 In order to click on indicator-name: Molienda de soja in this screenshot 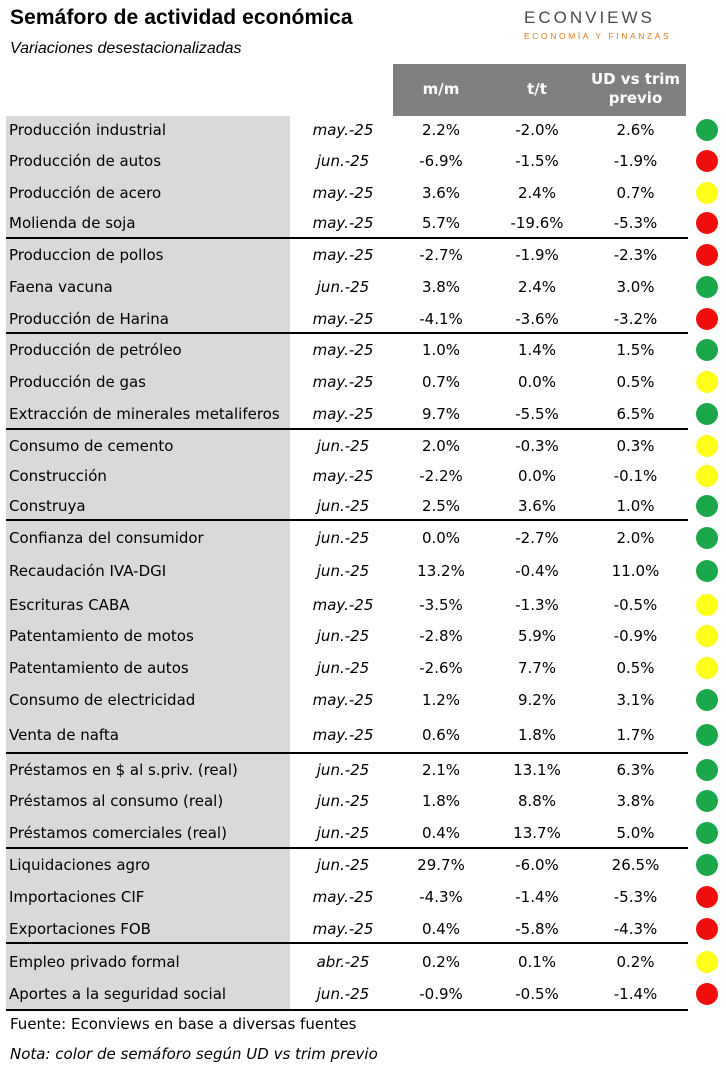, I will do `click(72, 223)`.